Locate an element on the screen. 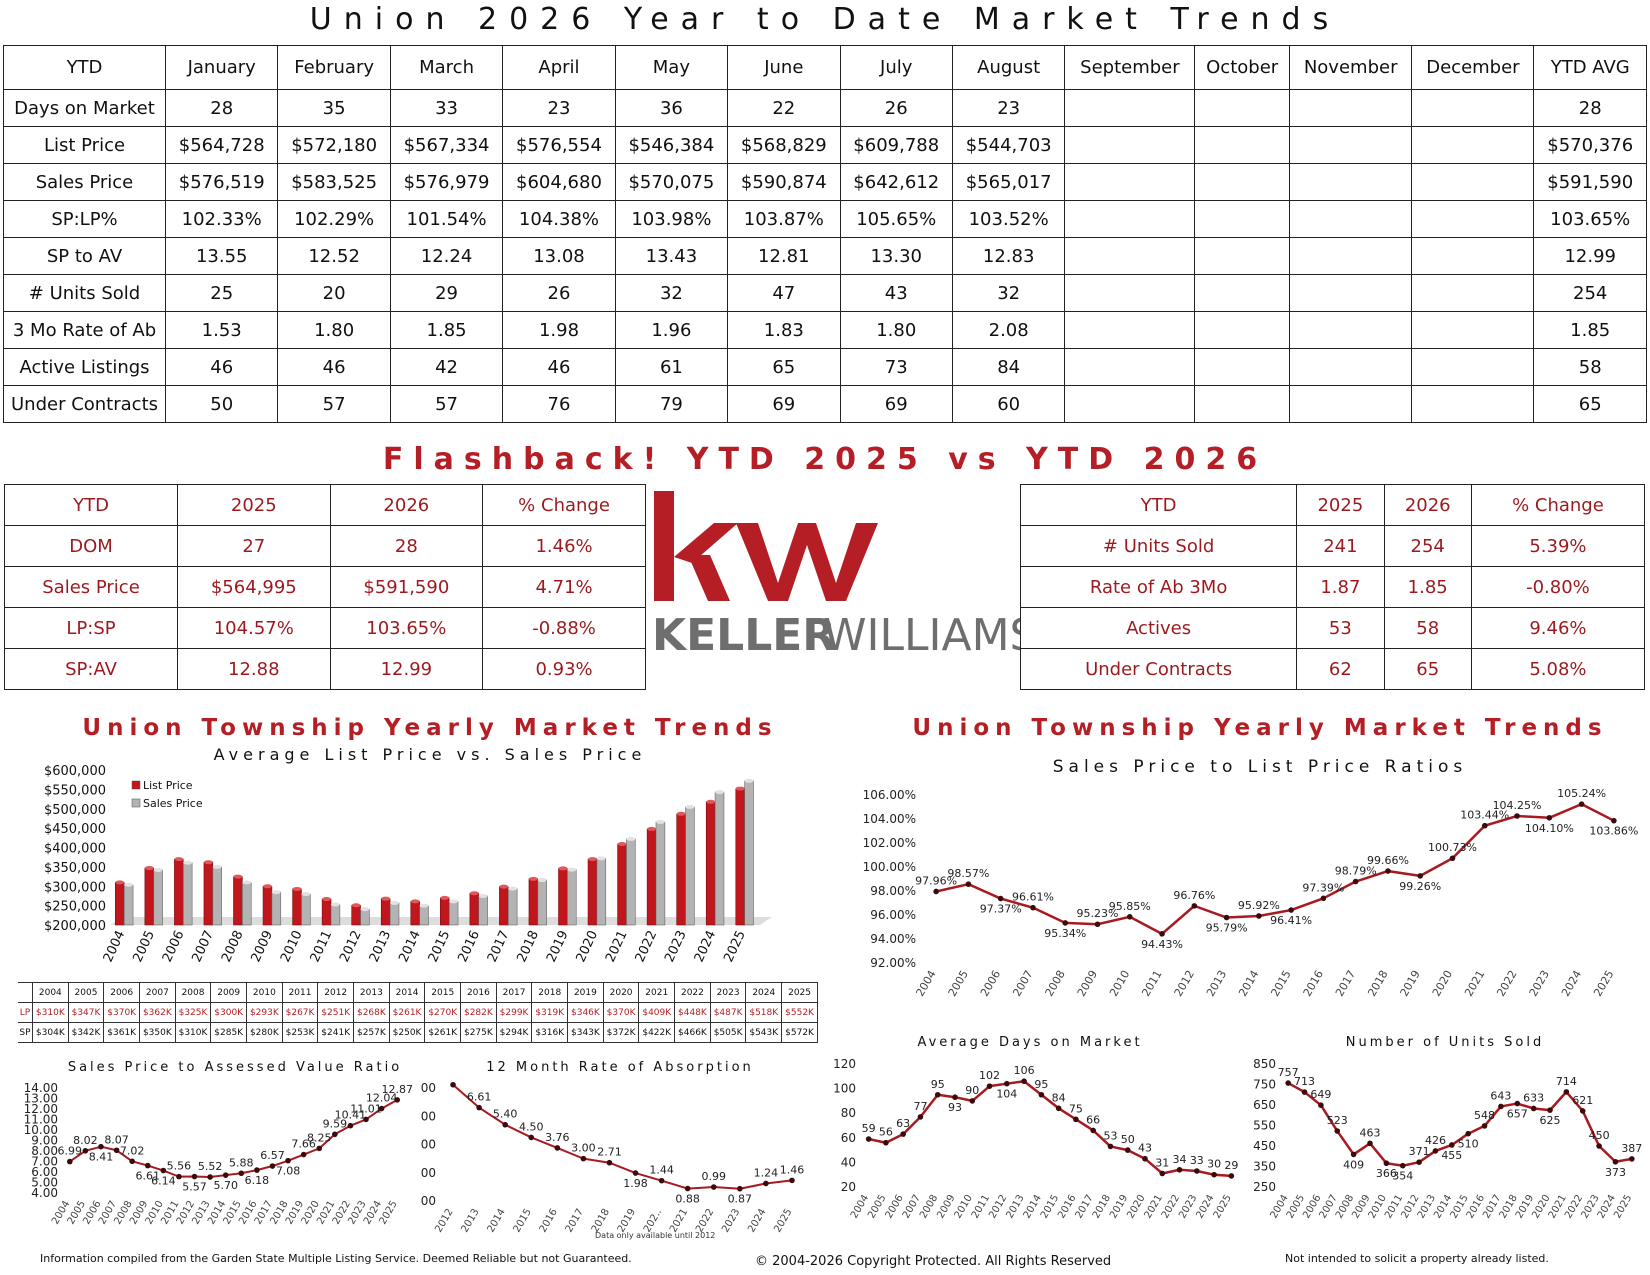  table-cell: 104.57% is located at coordinates (254, 628).